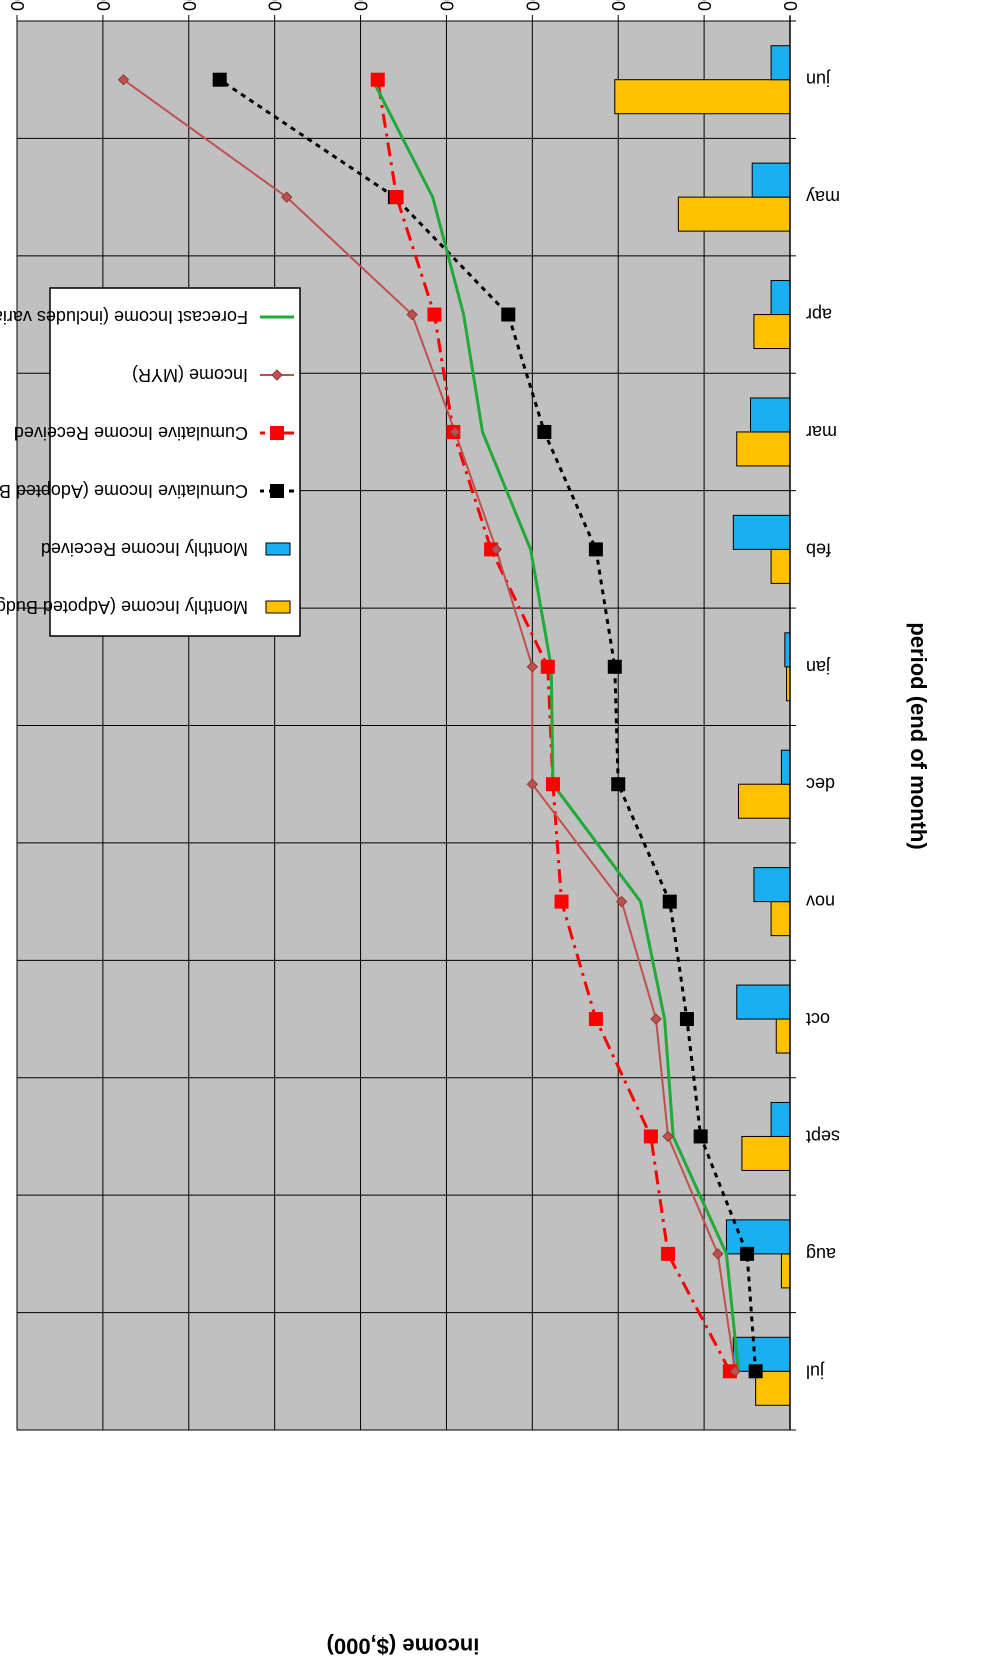 The height and width of the screenshot is (1666, 983). I want to click on bars, so click(702, 725).